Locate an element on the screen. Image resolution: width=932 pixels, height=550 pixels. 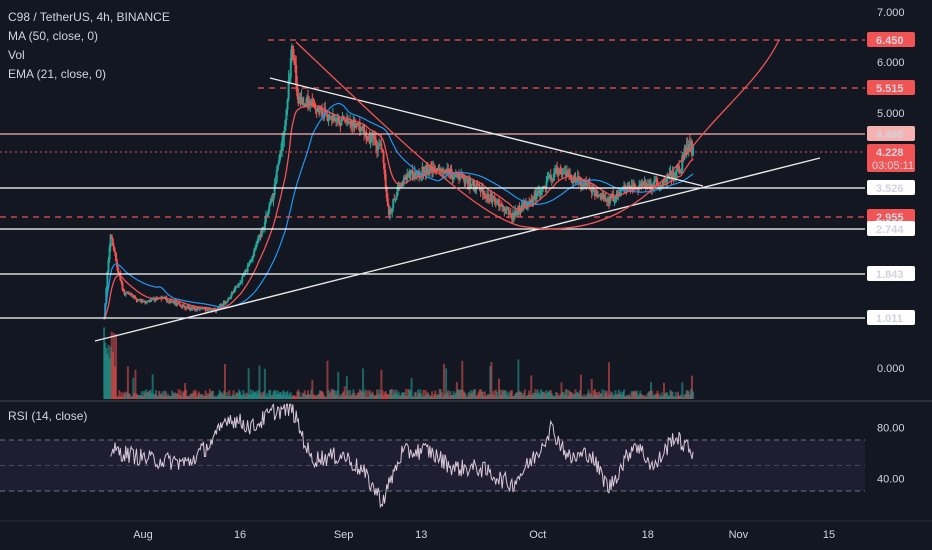
x-tick-label: Sep is located at coordinates (344, 535).